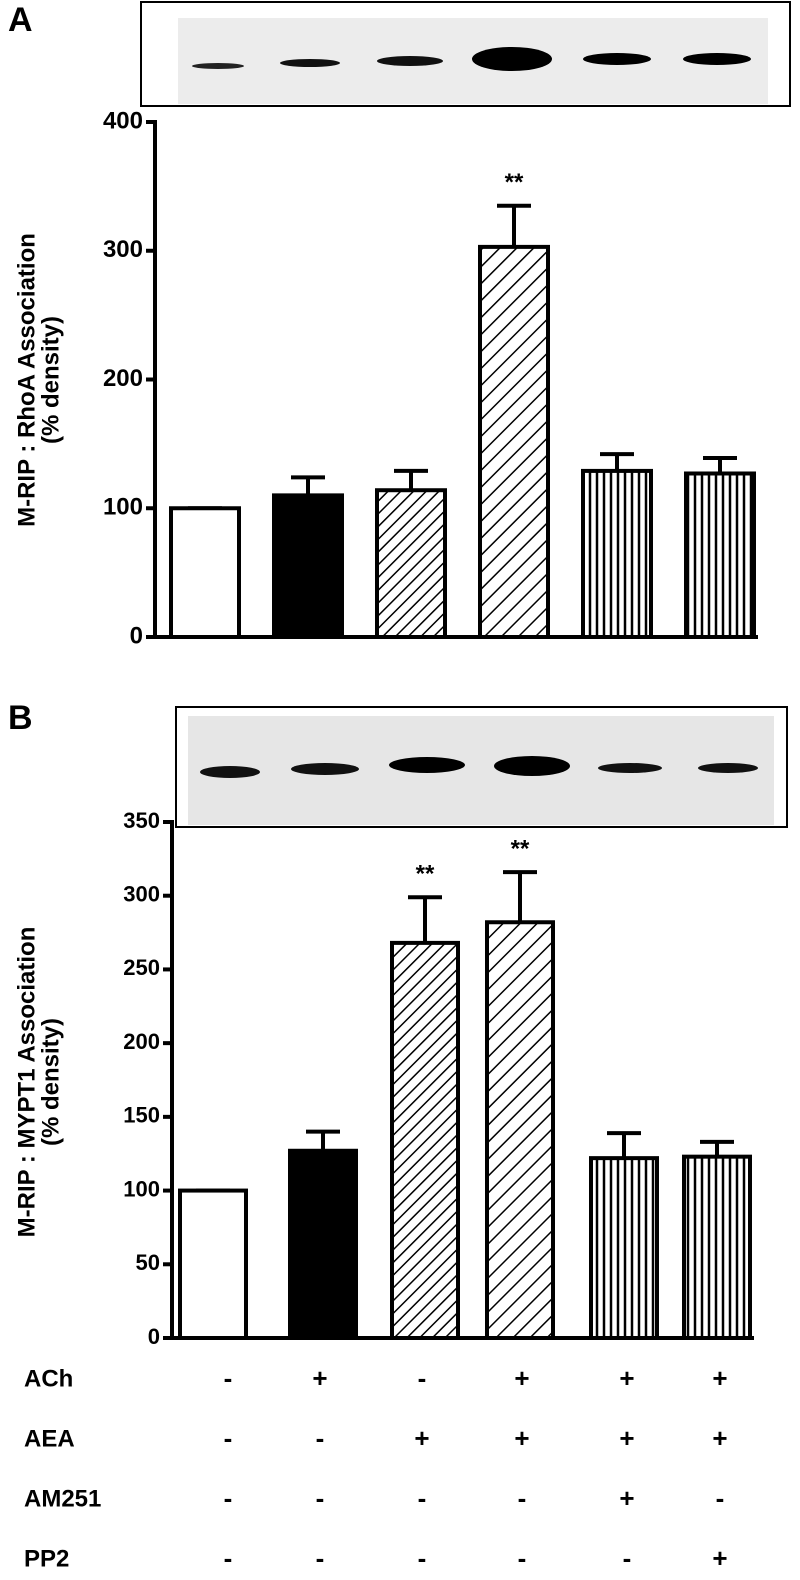 This screenshot has width=800, height=1580. What do you see at coordinates (20, 718) in the screenshot?
I see `panel-label: B` at bounding box center [20, 718].